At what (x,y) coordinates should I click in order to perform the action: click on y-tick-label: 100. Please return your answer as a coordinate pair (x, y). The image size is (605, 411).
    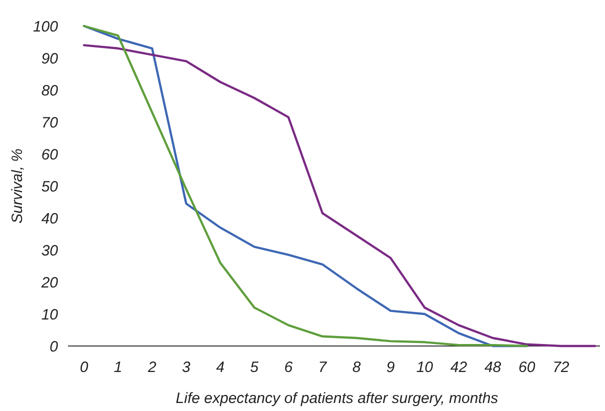
    Looking at the image, I should click on (45, 27).